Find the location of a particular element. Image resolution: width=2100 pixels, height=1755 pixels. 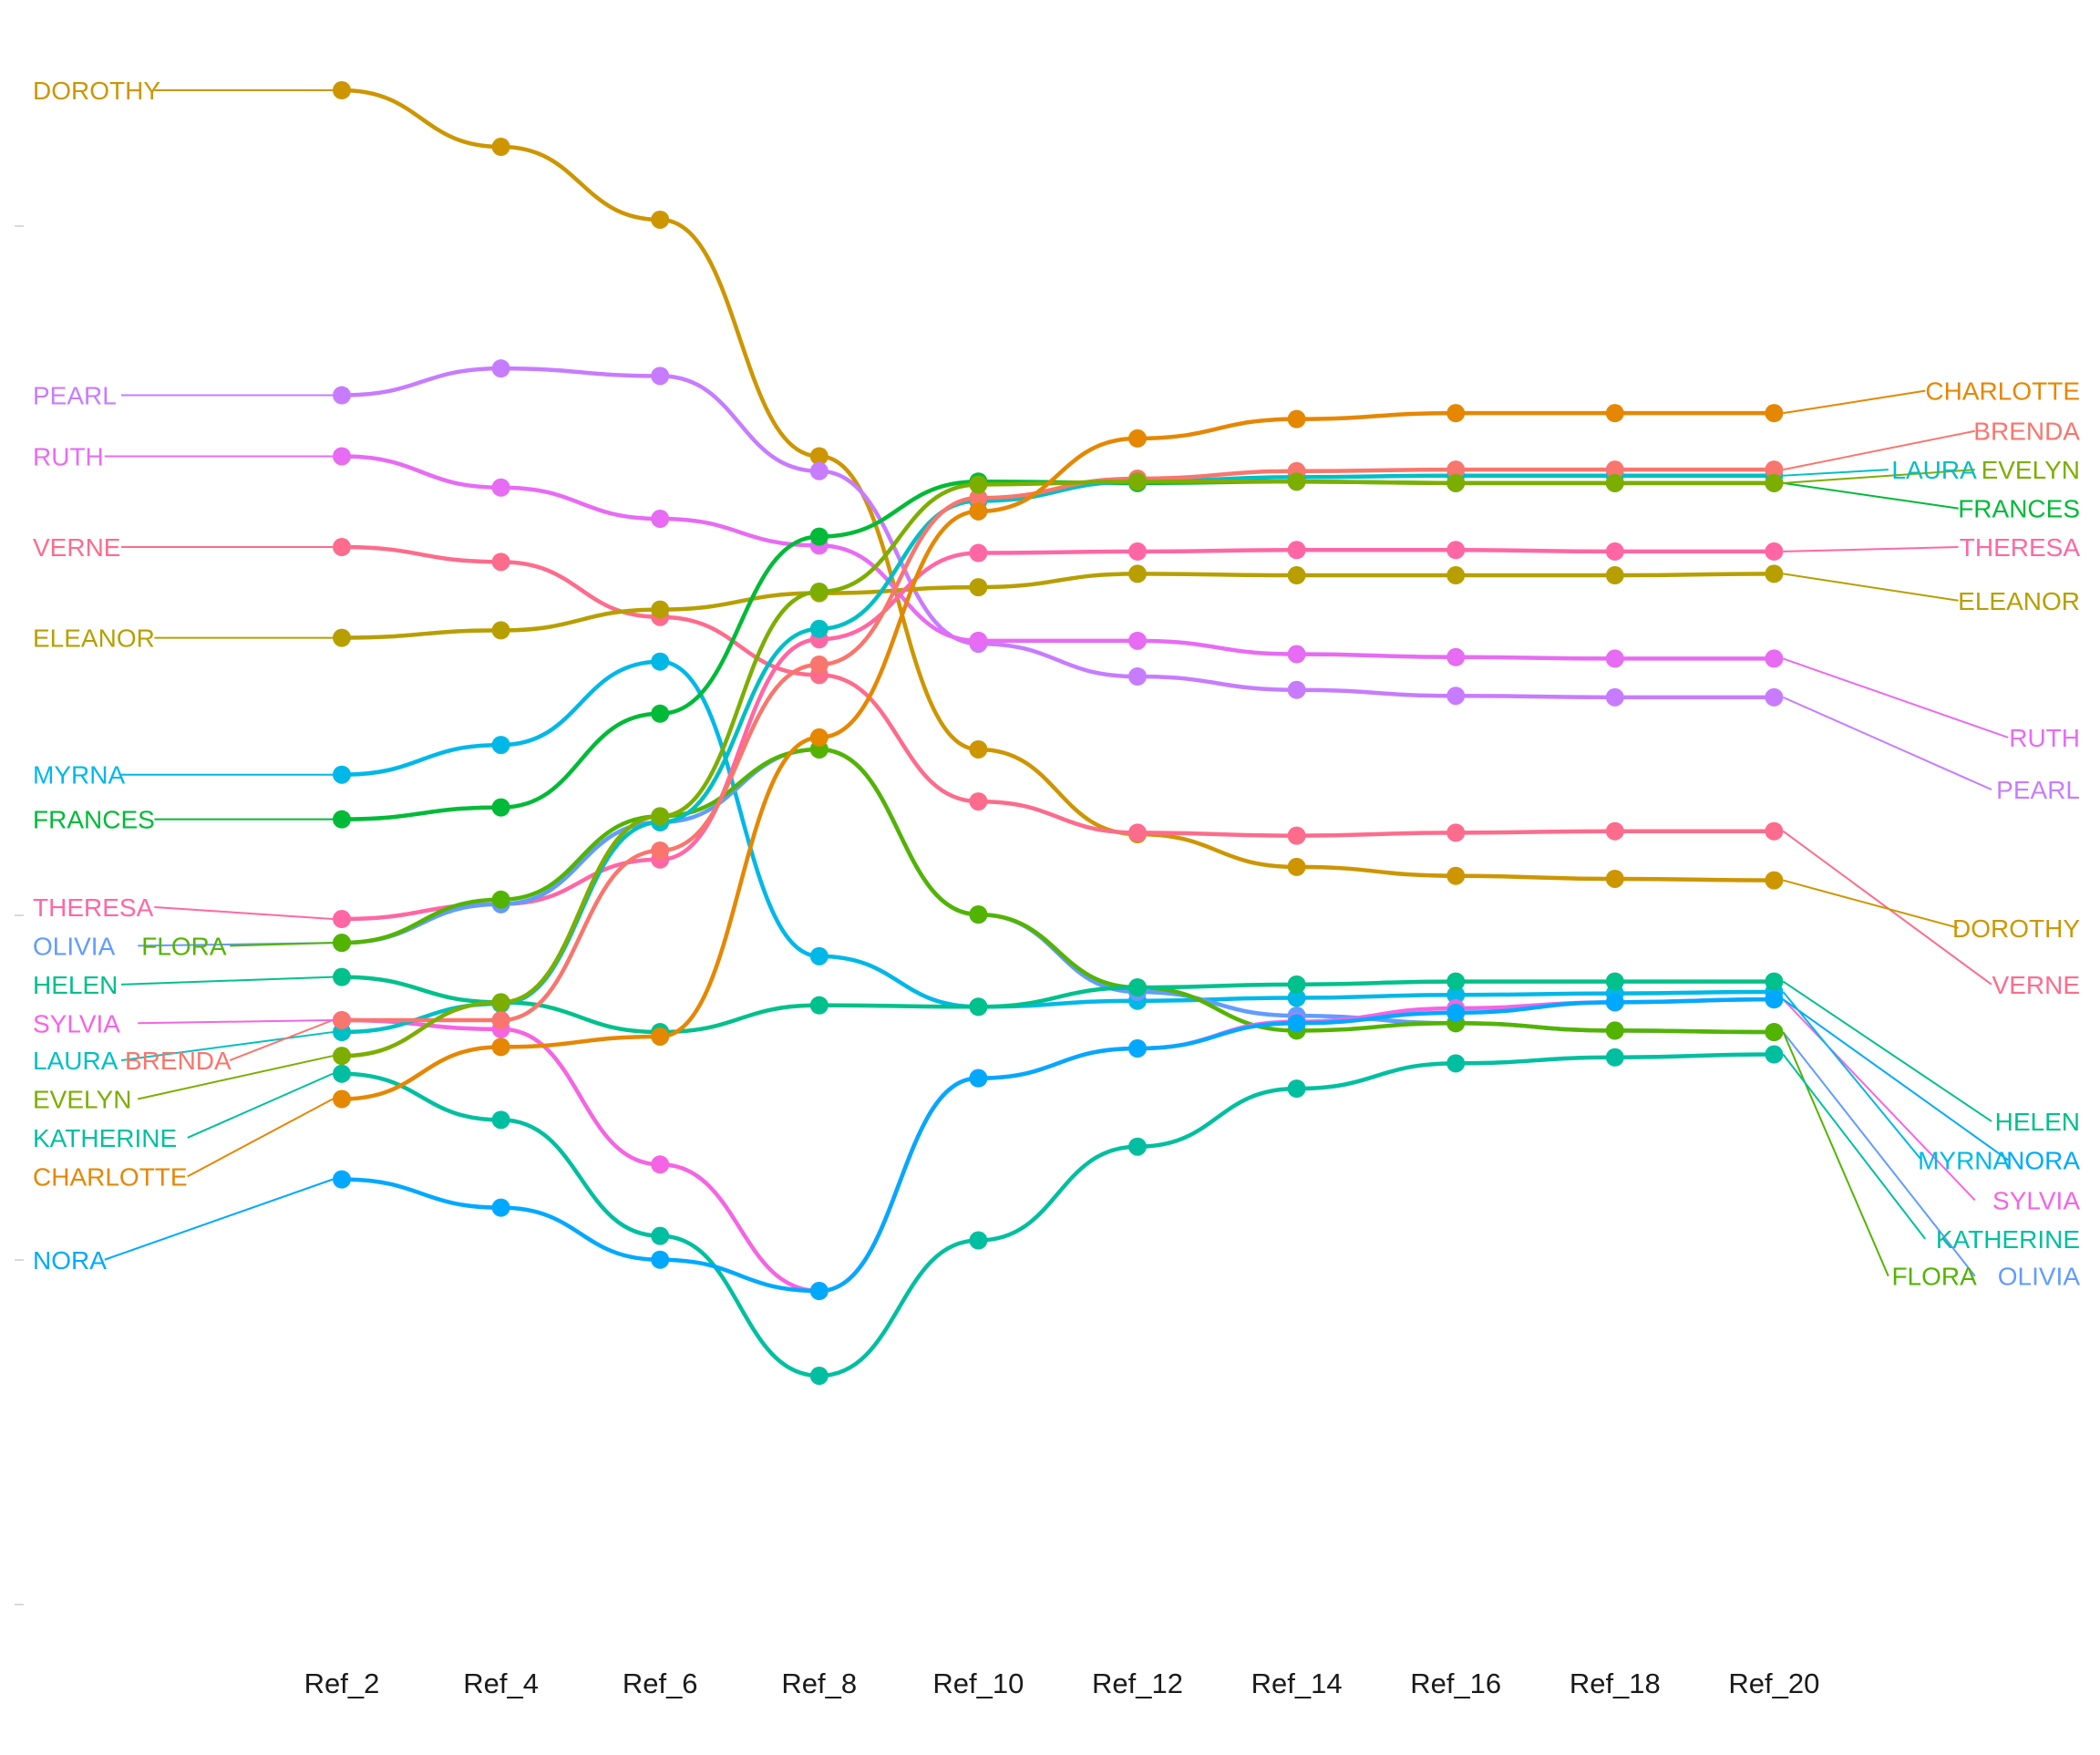

right-label-eleanor: ELEANOR is located at coordinates (2019, 601).